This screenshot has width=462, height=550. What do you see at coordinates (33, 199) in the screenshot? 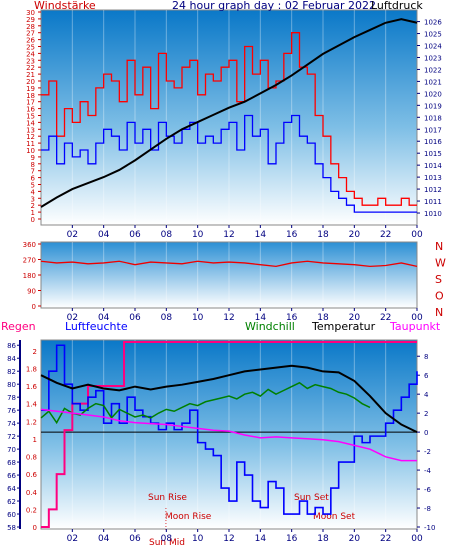
I see `panel1-left-tick-label: 3` at bounding box center [33, 199].